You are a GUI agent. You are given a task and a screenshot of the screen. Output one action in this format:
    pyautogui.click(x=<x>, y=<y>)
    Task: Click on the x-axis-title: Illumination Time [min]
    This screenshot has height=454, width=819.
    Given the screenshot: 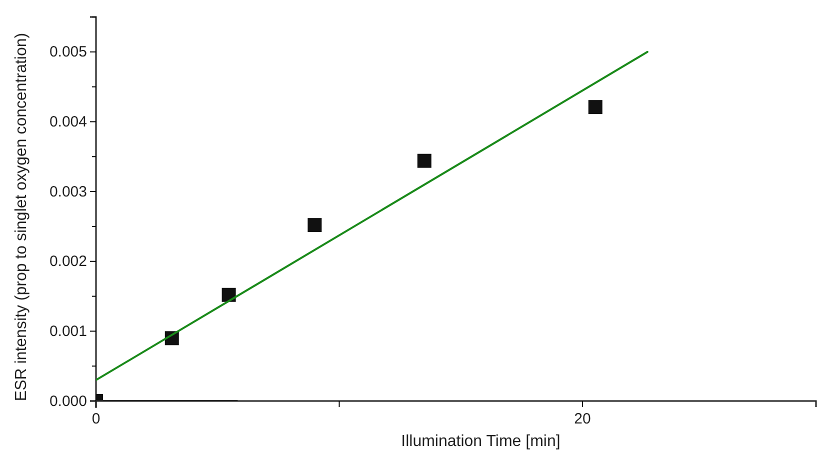 What is the action you would take?
    pyautogui.click(x=480, y=441)
    